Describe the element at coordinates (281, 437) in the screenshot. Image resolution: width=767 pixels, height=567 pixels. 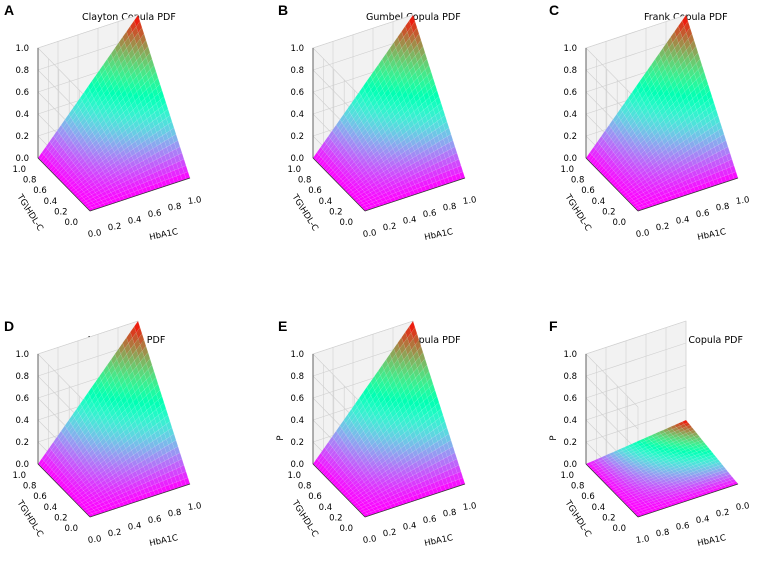
I see `z-axis-label: P` at that location.